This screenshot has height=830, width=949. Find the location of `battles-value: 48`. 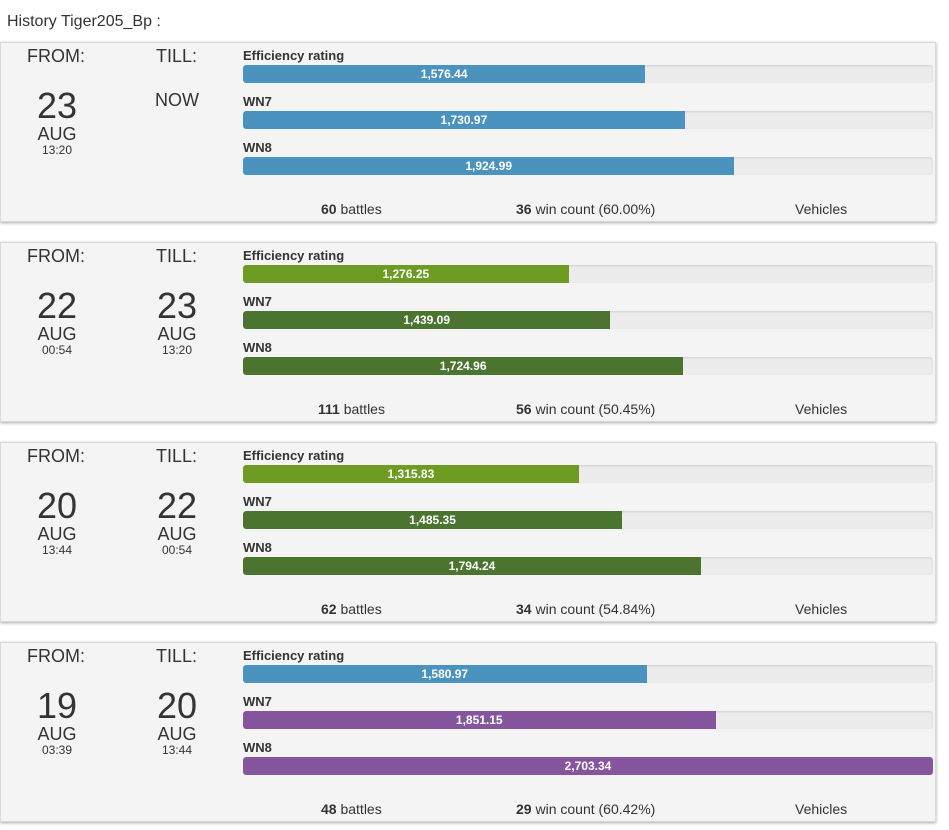

battles-value: 48 is located at coordinates (329, 809).